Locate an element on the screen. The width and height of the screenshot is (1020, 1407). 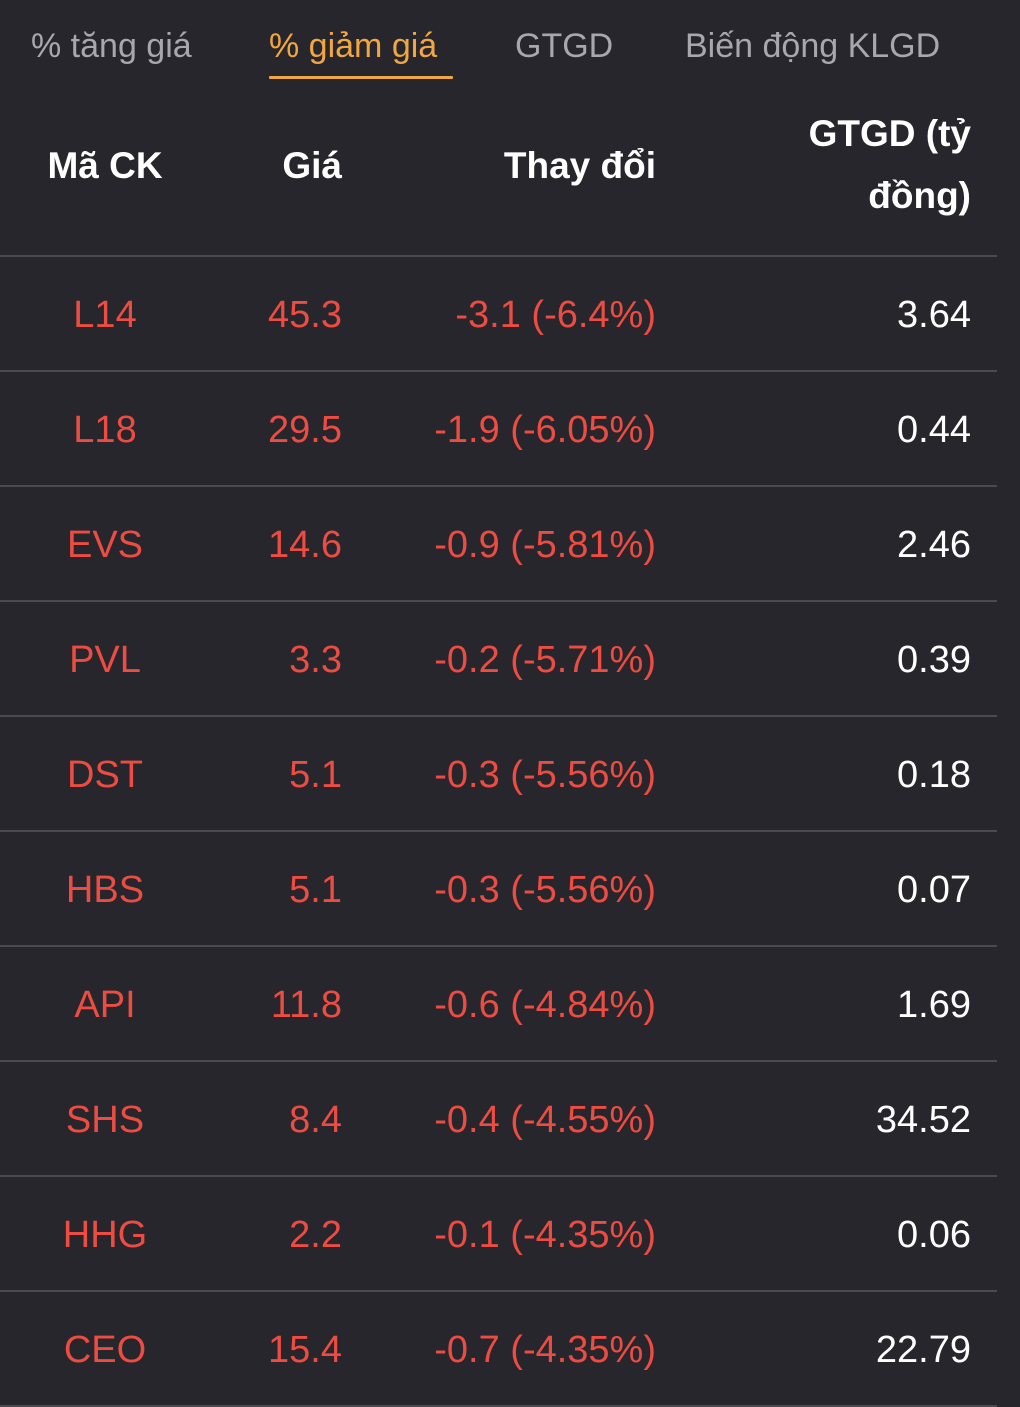
stock-price: 29.5 is located at coordinates (305, 430).